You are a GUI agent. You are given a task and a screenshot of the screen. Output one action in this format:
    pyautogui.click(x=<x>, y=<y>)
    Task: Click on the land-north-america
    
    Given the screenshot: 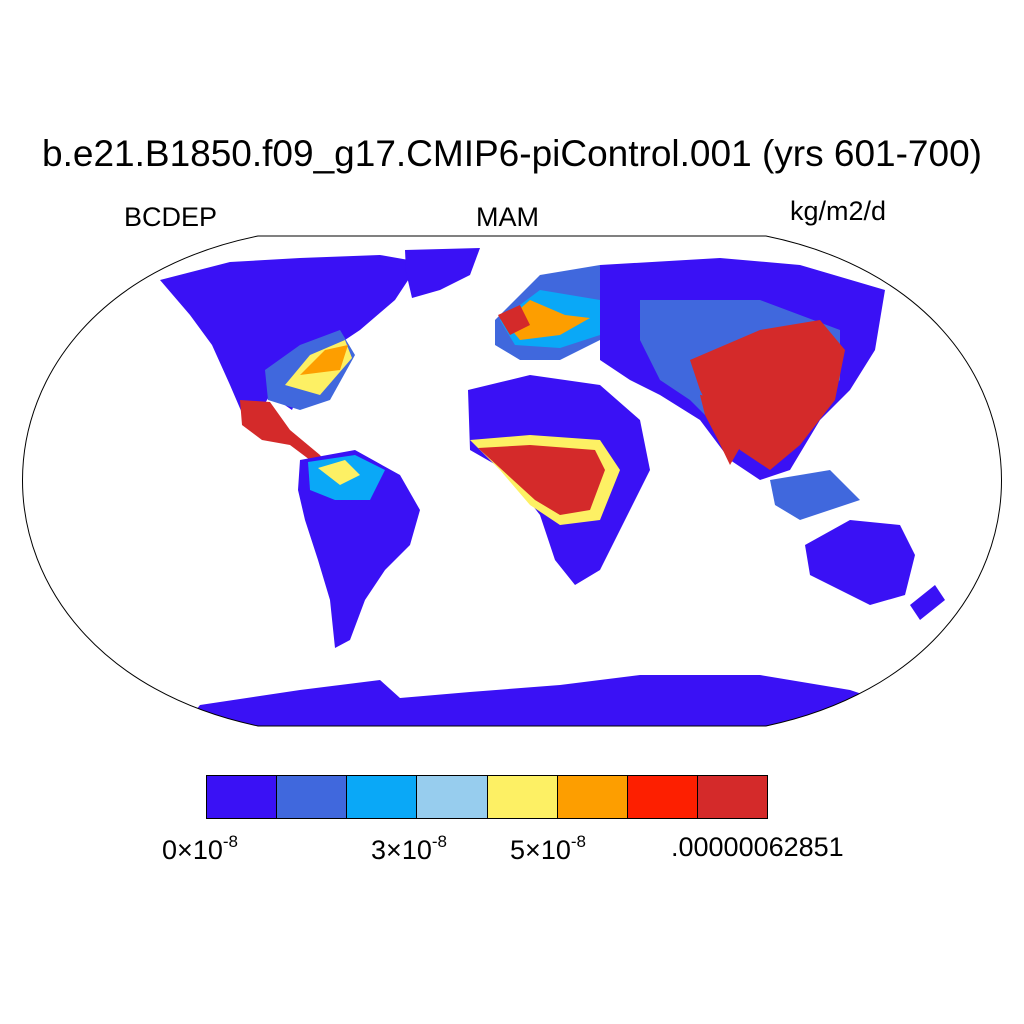 What is the action you would take?
    pyautogui.click(x=290, y=337)
    